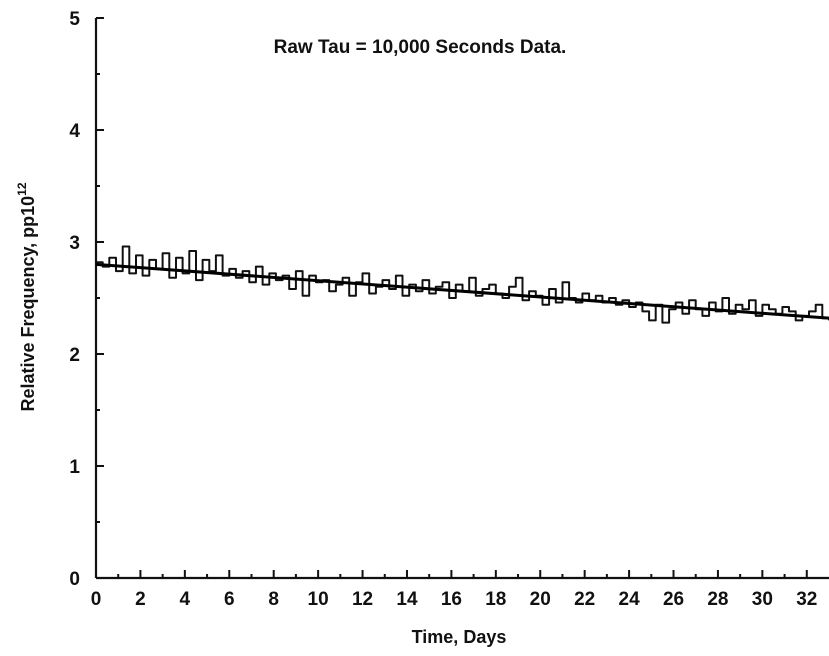 This screenshot has height=656, width=829. I want to click on x-tick-label: 26, so click(673, 599).